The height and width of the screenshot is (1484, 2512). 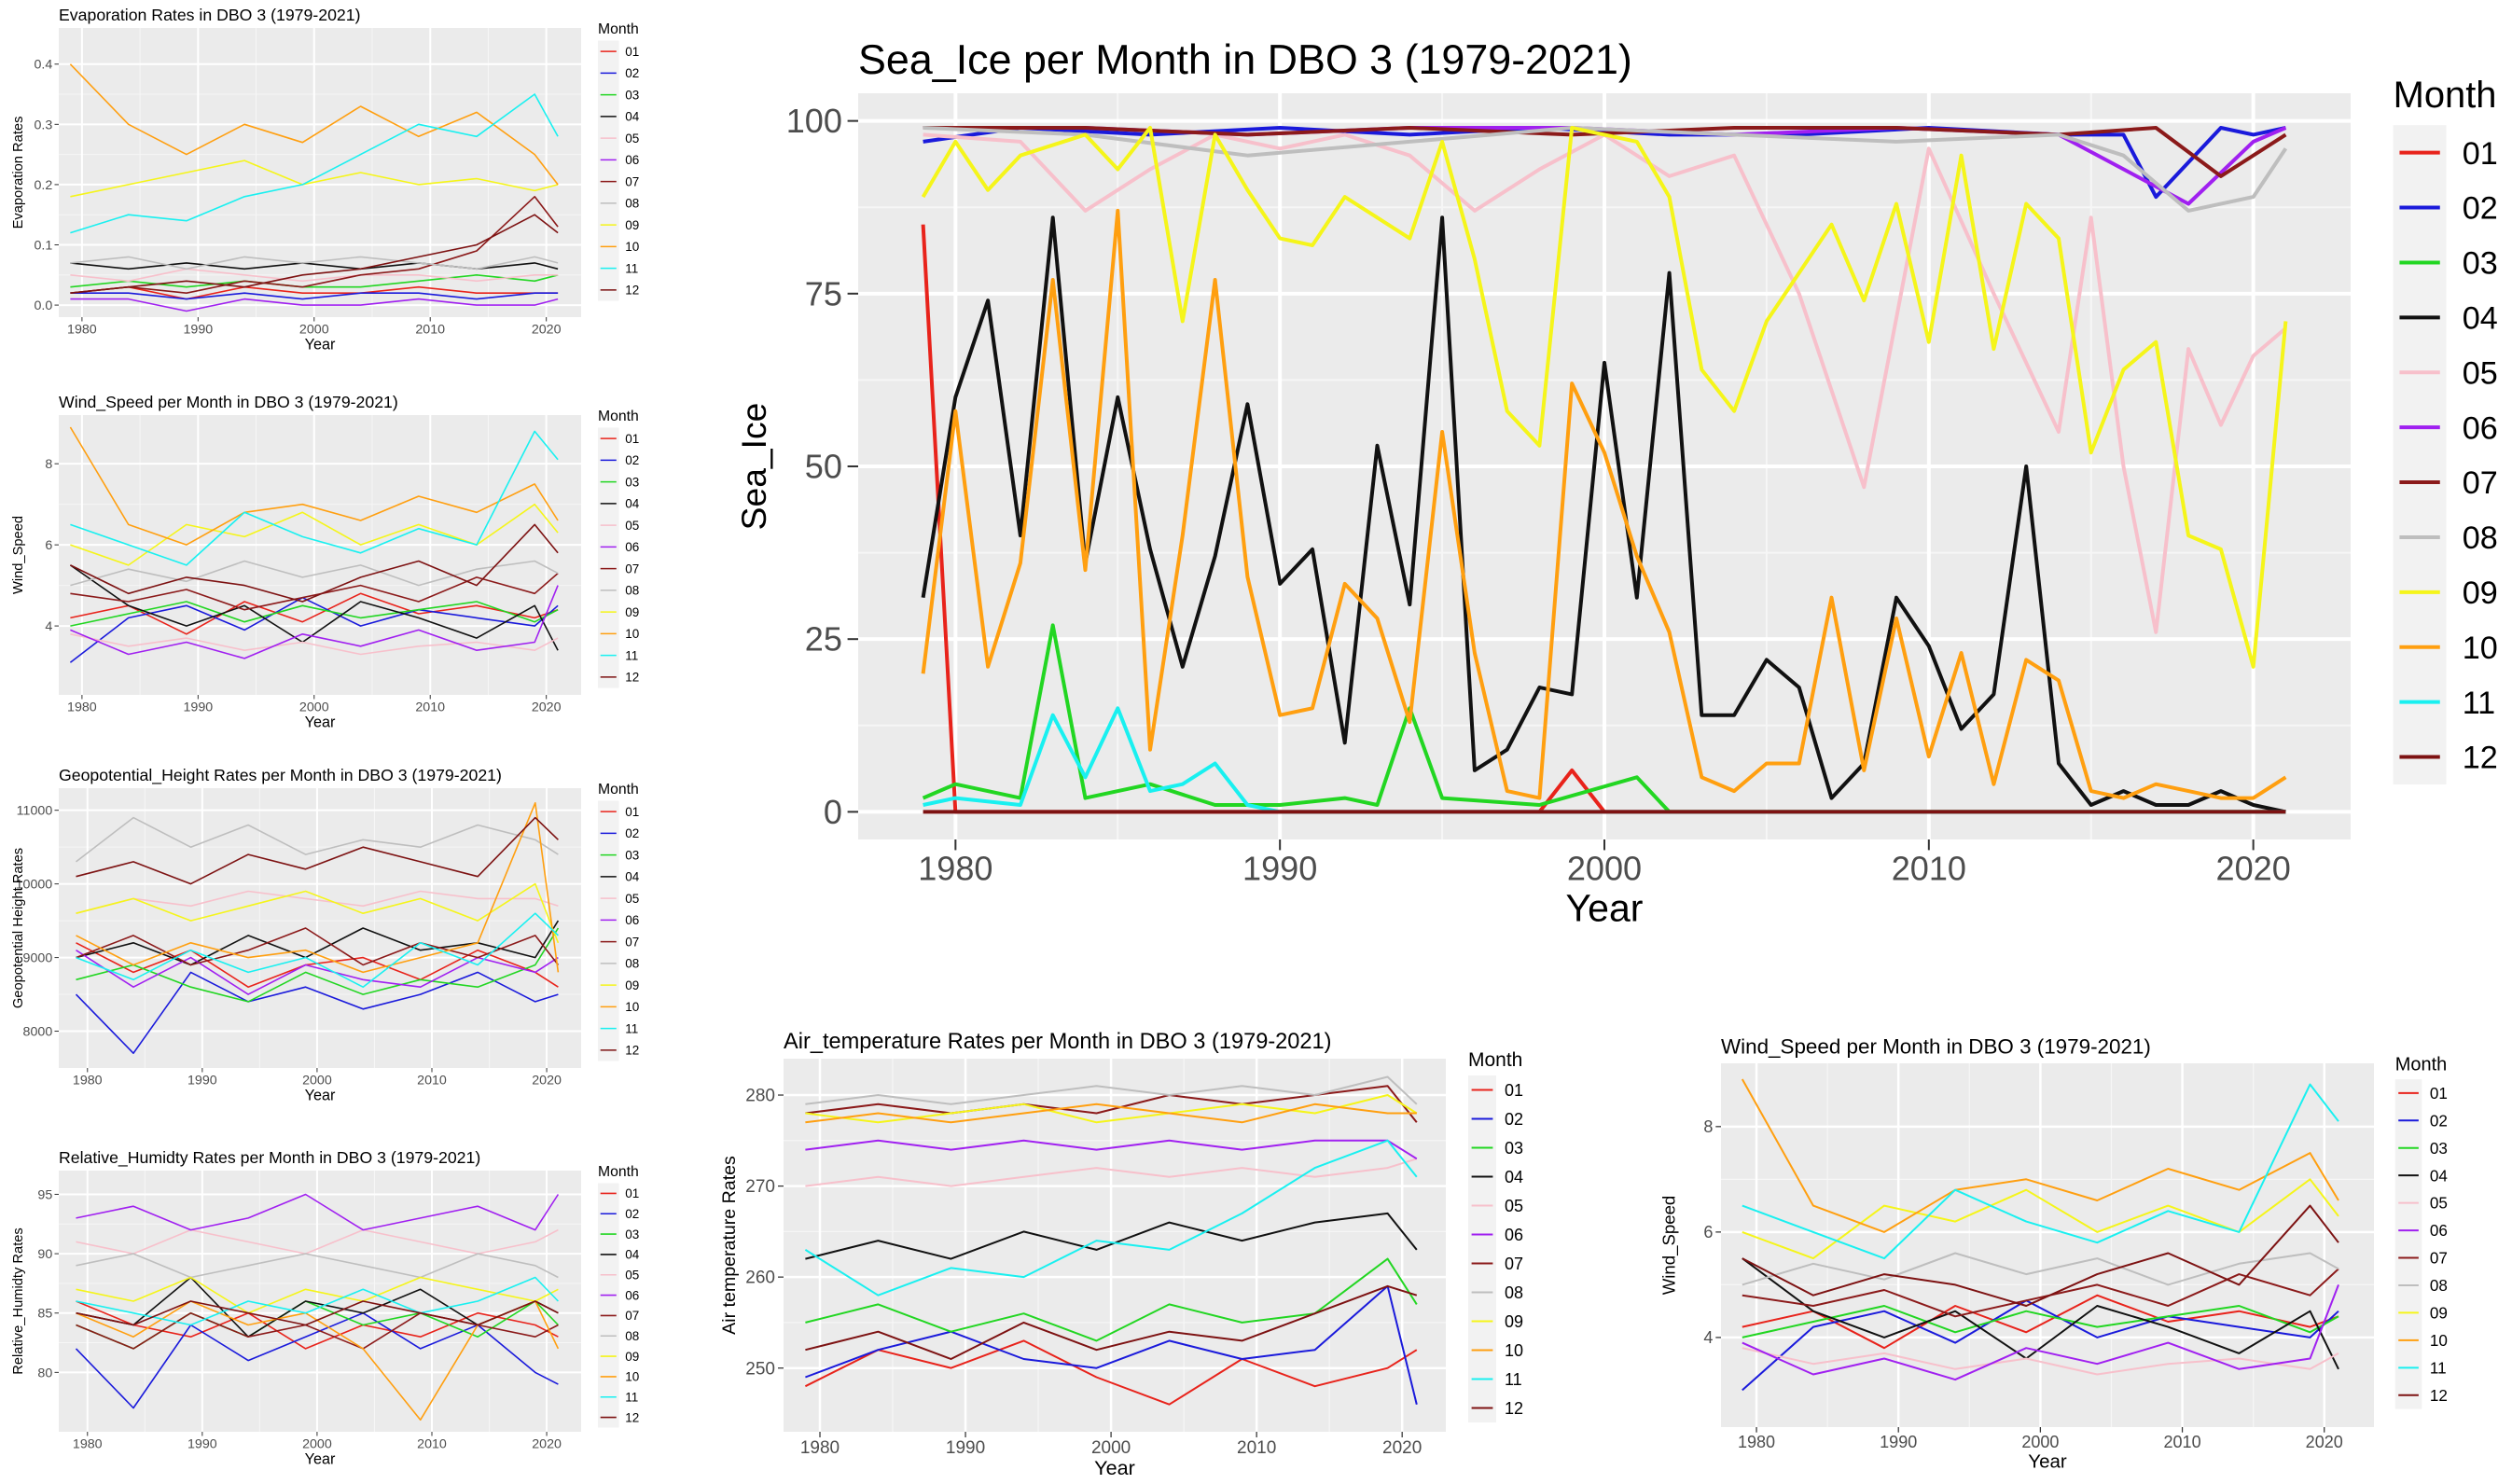 I want to click on y-tick-label: 0.0, so click(x=43, y=305).